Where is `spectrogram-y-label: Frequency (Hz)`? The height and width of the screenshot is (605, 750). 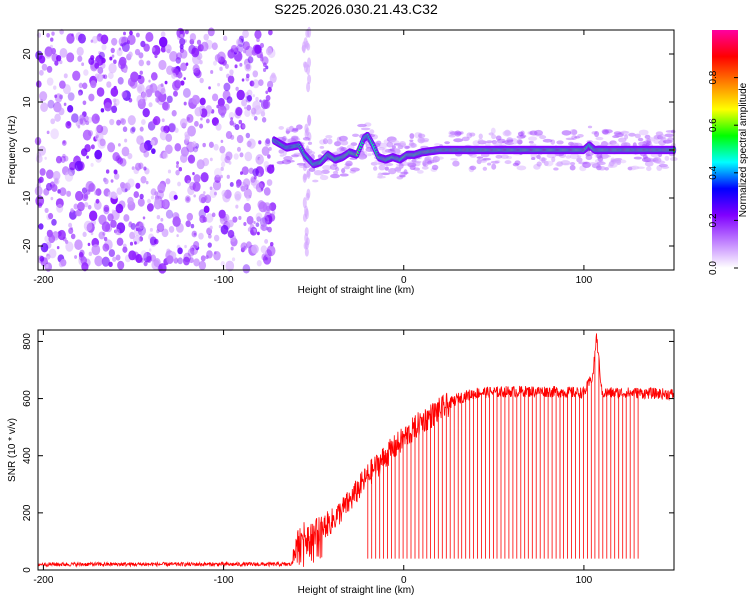 spectrogram-y-label: Frequency (Hz) is located at coordinates (12, 150).